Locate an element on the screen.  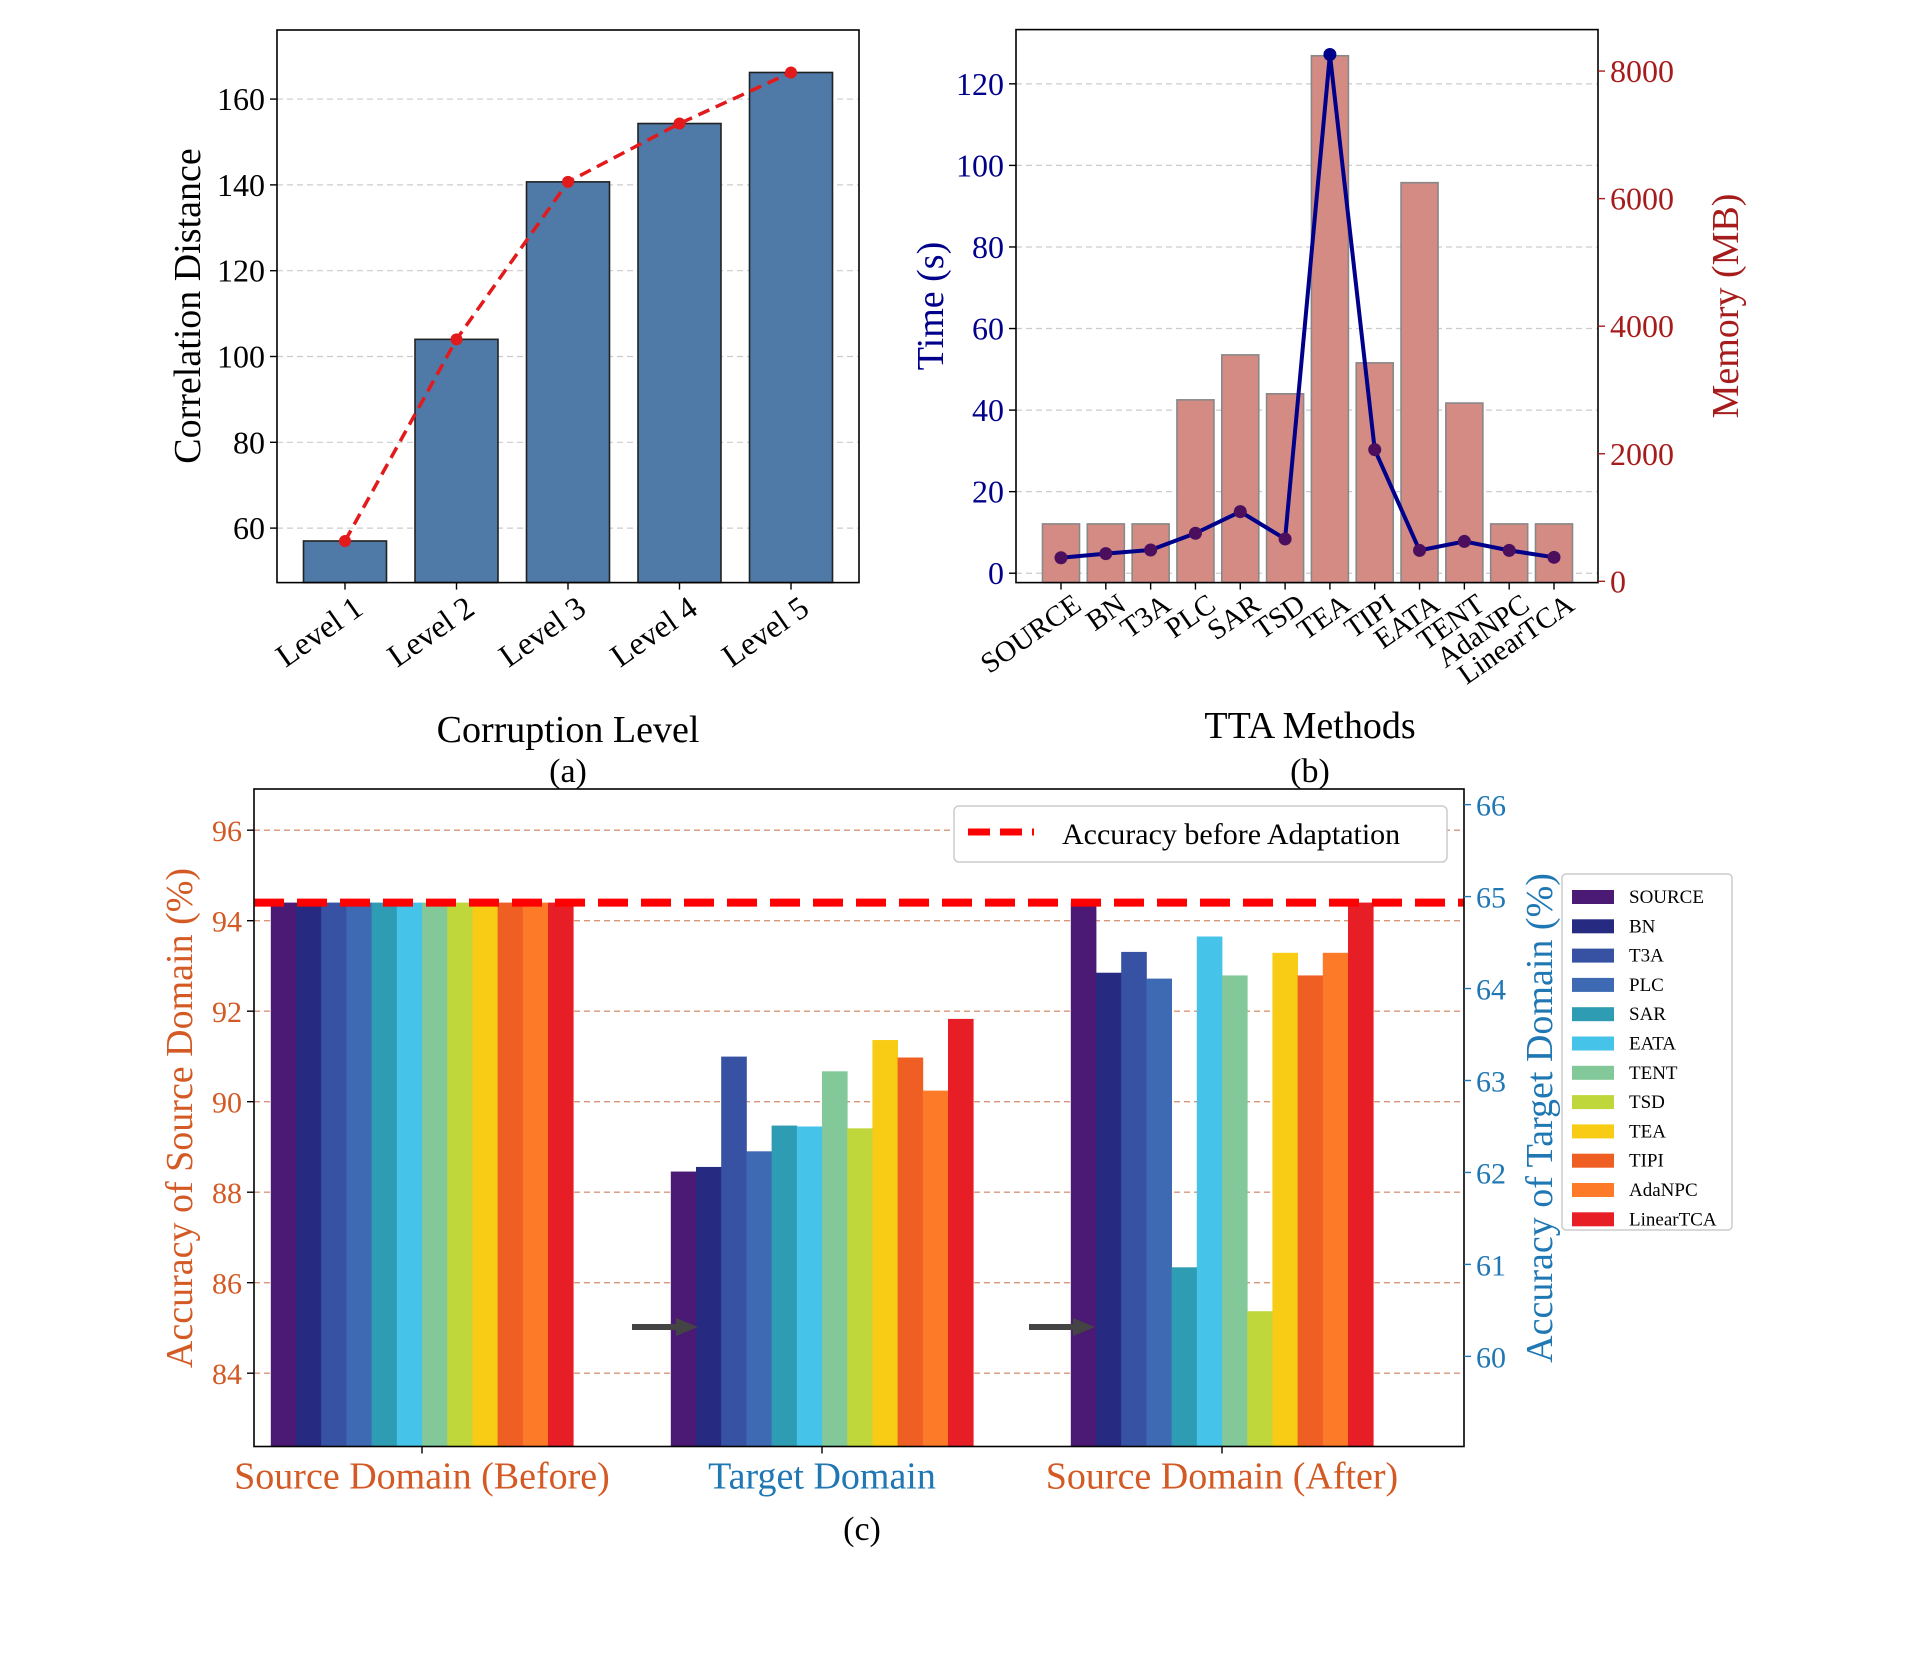
legend-label: LinearTCA is located at coordinates (1673, 1219).